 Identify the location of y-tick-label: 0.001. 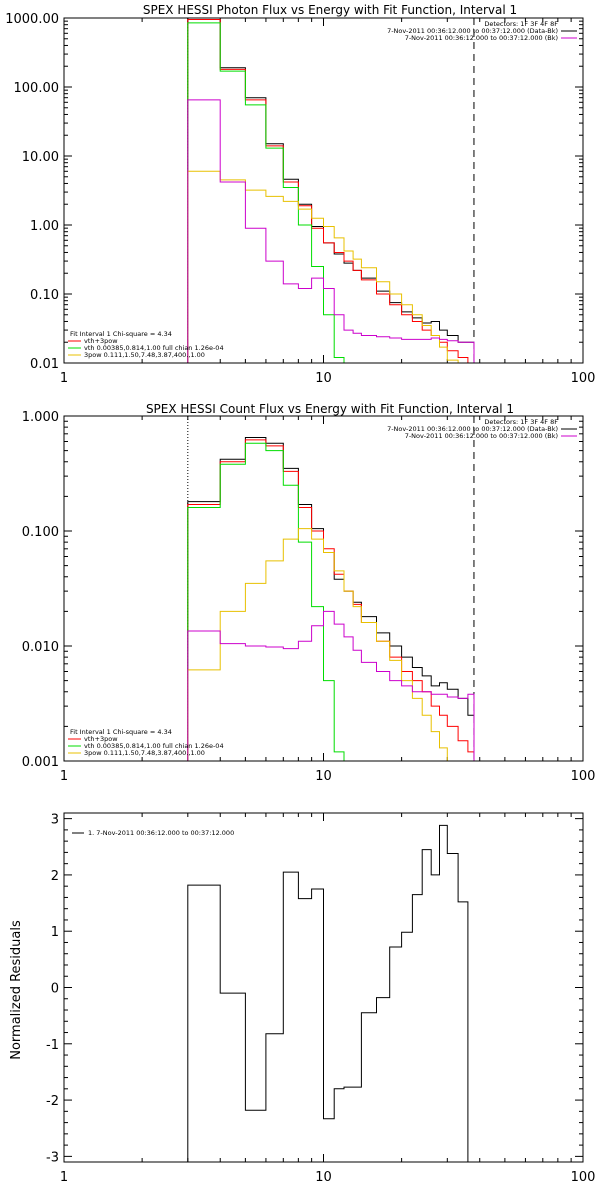
(40, 762).